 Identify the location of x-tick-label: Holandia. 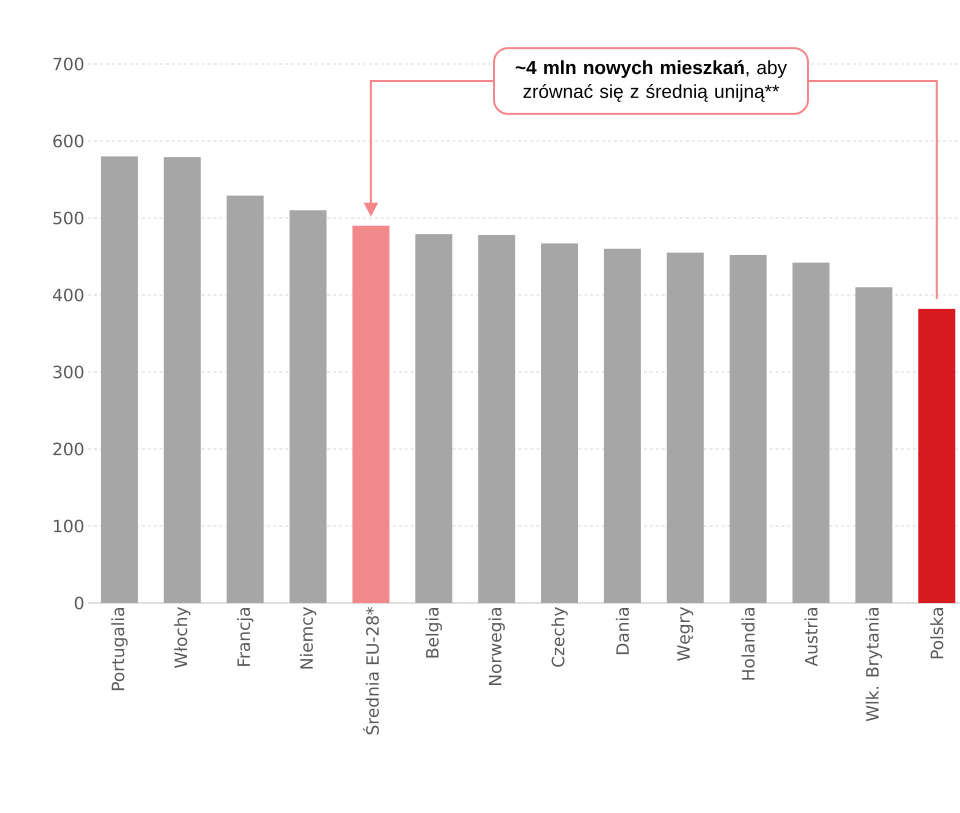
(748, 644).